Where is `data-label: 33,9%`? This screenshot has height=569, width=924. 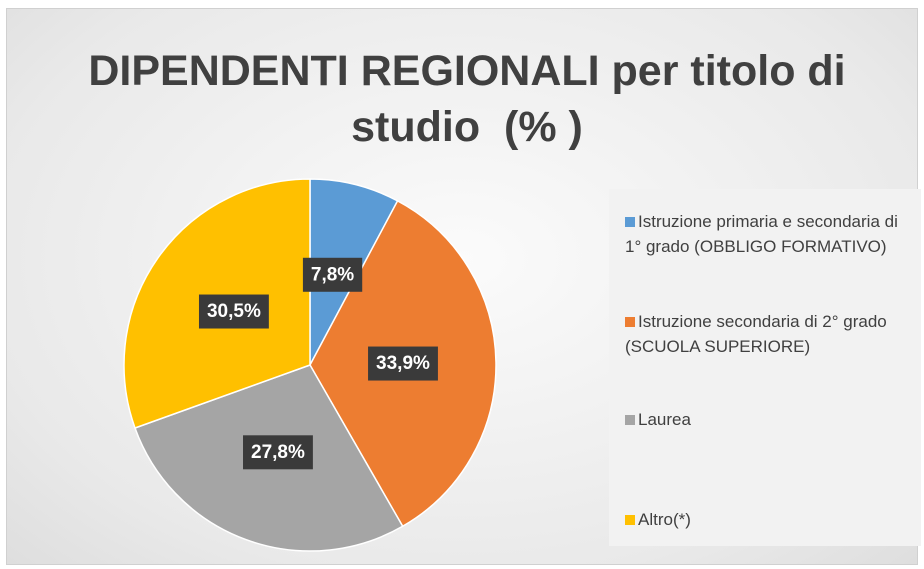
data-label: 33,9% is located at coordinates (403, 363).